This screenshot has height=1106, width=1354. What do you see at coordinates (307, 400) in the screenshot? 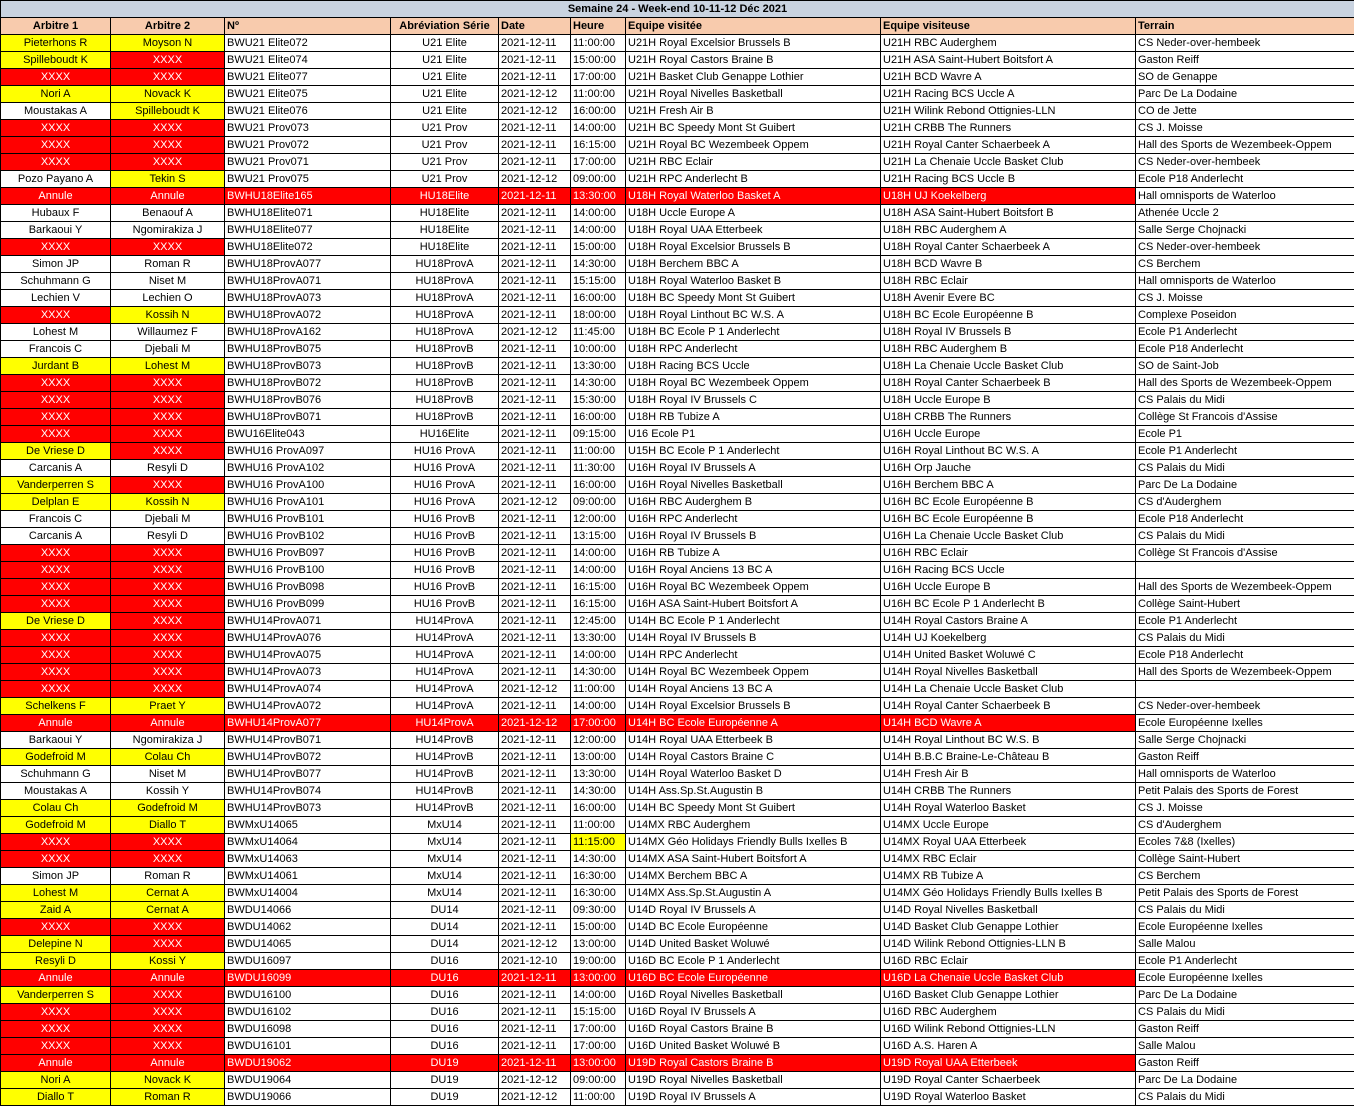
I see `cell-match-number: BWHU18ProvB076` at bounding box center [307, 400].